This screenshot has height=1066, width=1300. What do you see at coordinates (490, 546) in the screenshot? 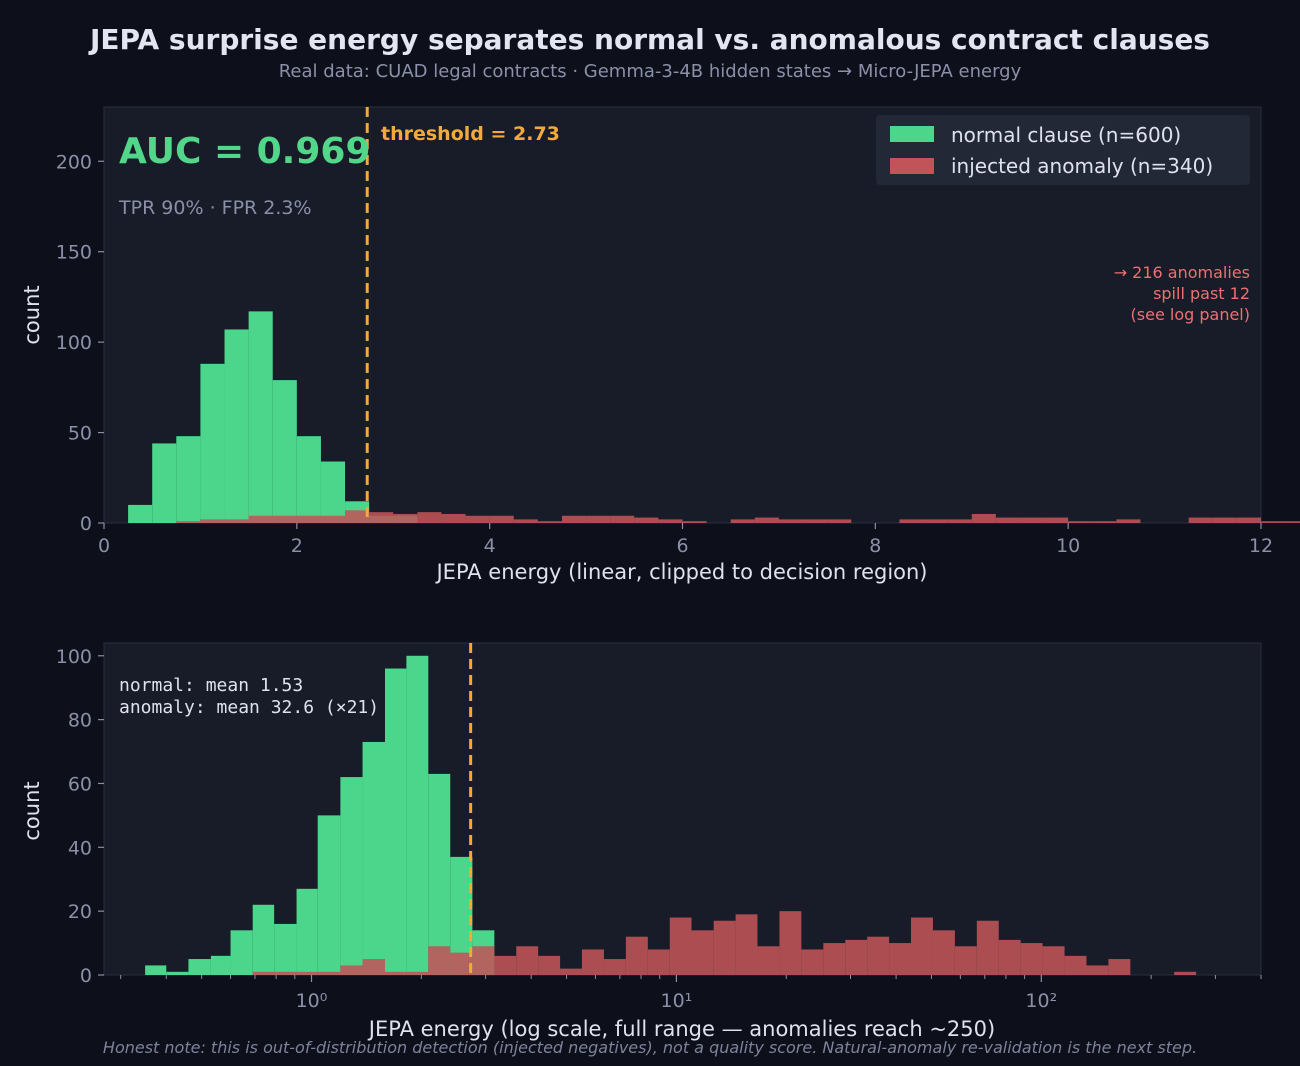
I see `x-tick-label: 4` at bounding box center [490, 546].